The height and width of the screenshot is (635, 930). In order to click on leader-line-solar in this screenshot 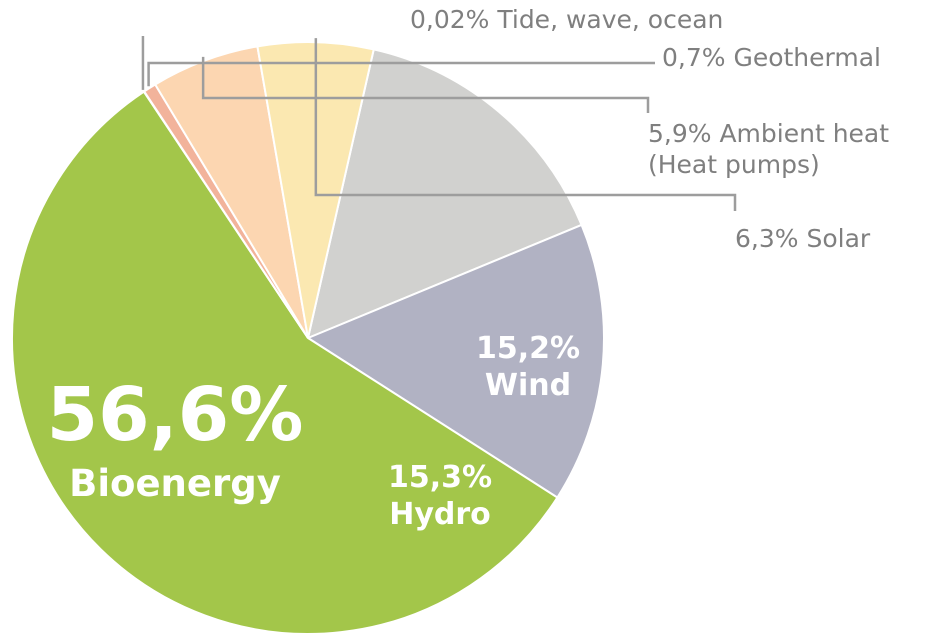, I will do `click(525, 124)`.